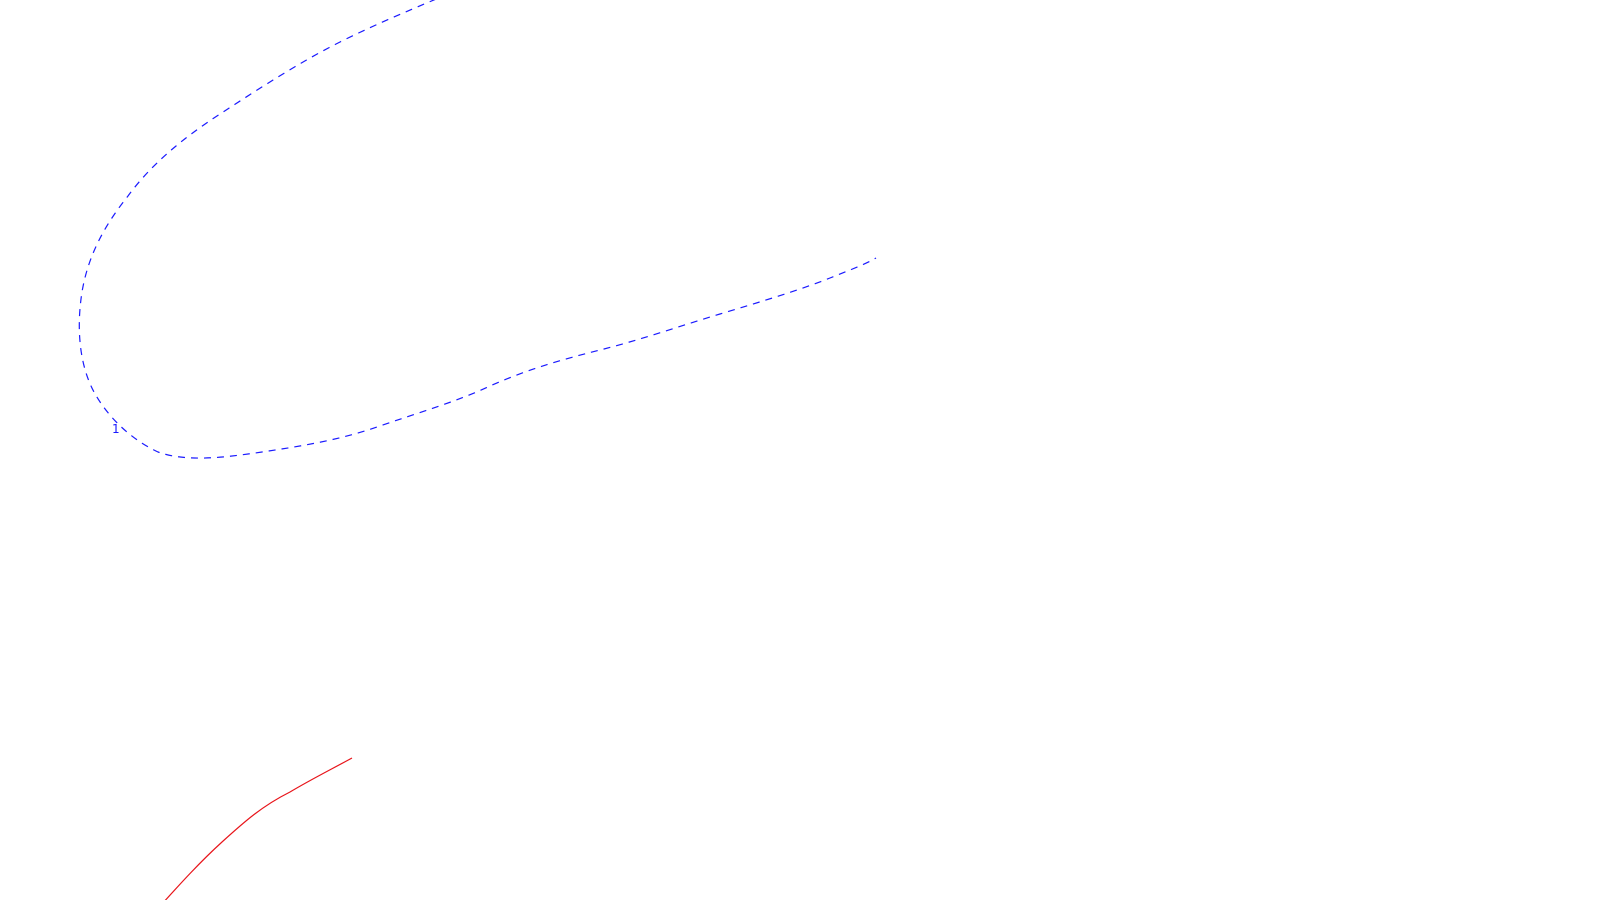 The image size is (1600, 900). What do you see at coordinates (116, 429) in the screenshot?
I see `curve-marker-label: 1` at bounding box center [116, 429].